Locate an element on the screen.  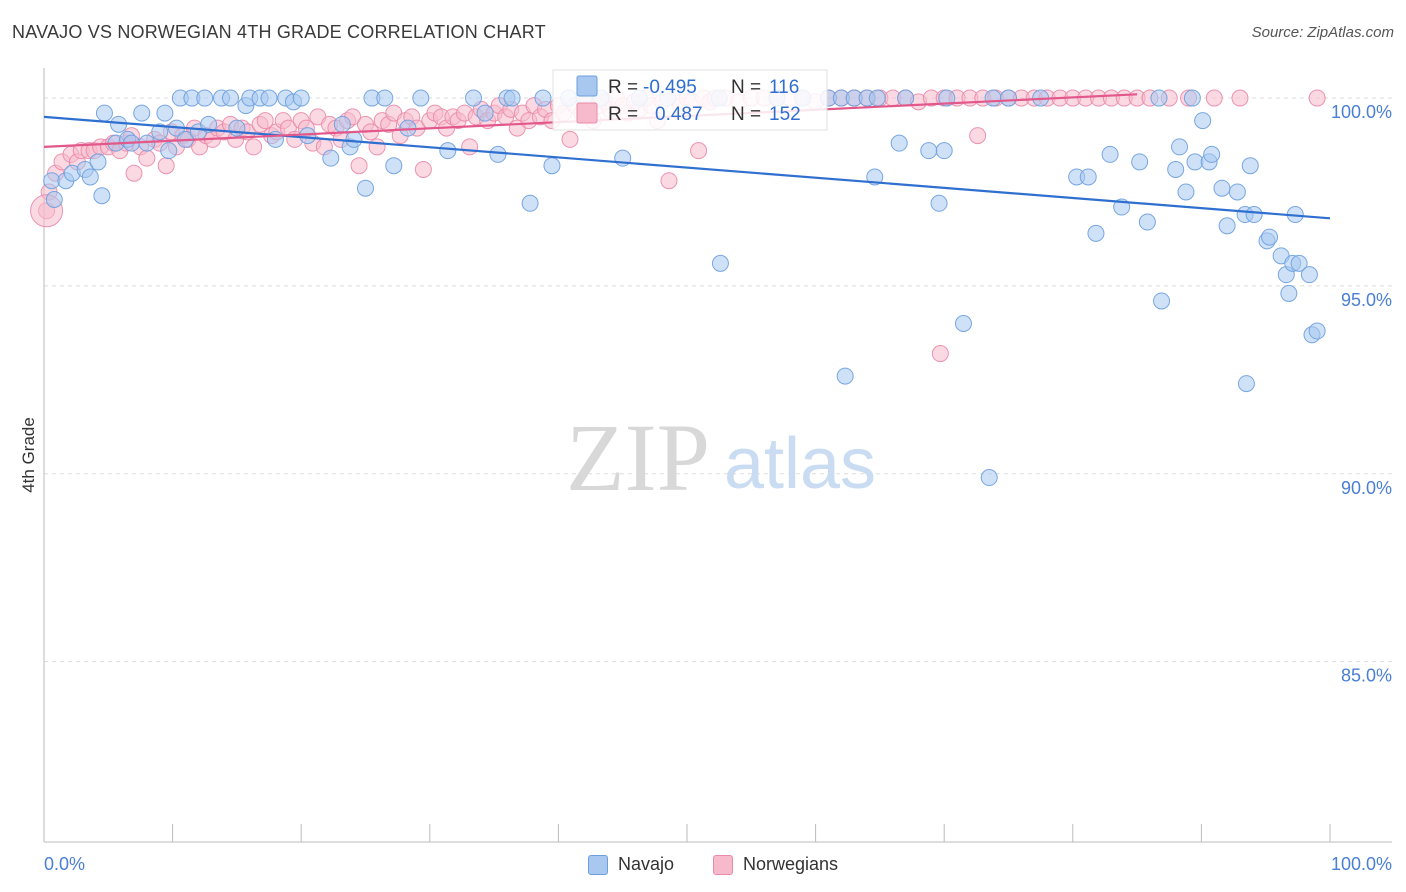
source-value: ZipAtlas.com is located at coordinates (1350, 32).